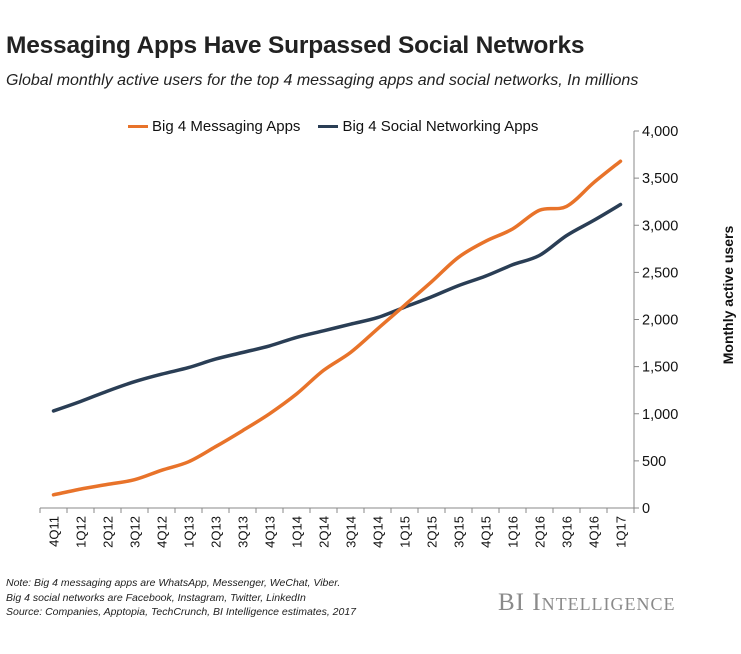  I want to click on x-tick-label: 4Q11, so click(54, 531).